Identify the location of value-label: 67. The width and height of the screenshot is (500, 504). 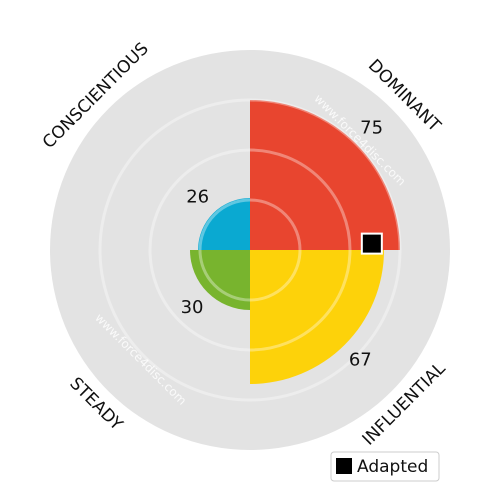
(360, 359).